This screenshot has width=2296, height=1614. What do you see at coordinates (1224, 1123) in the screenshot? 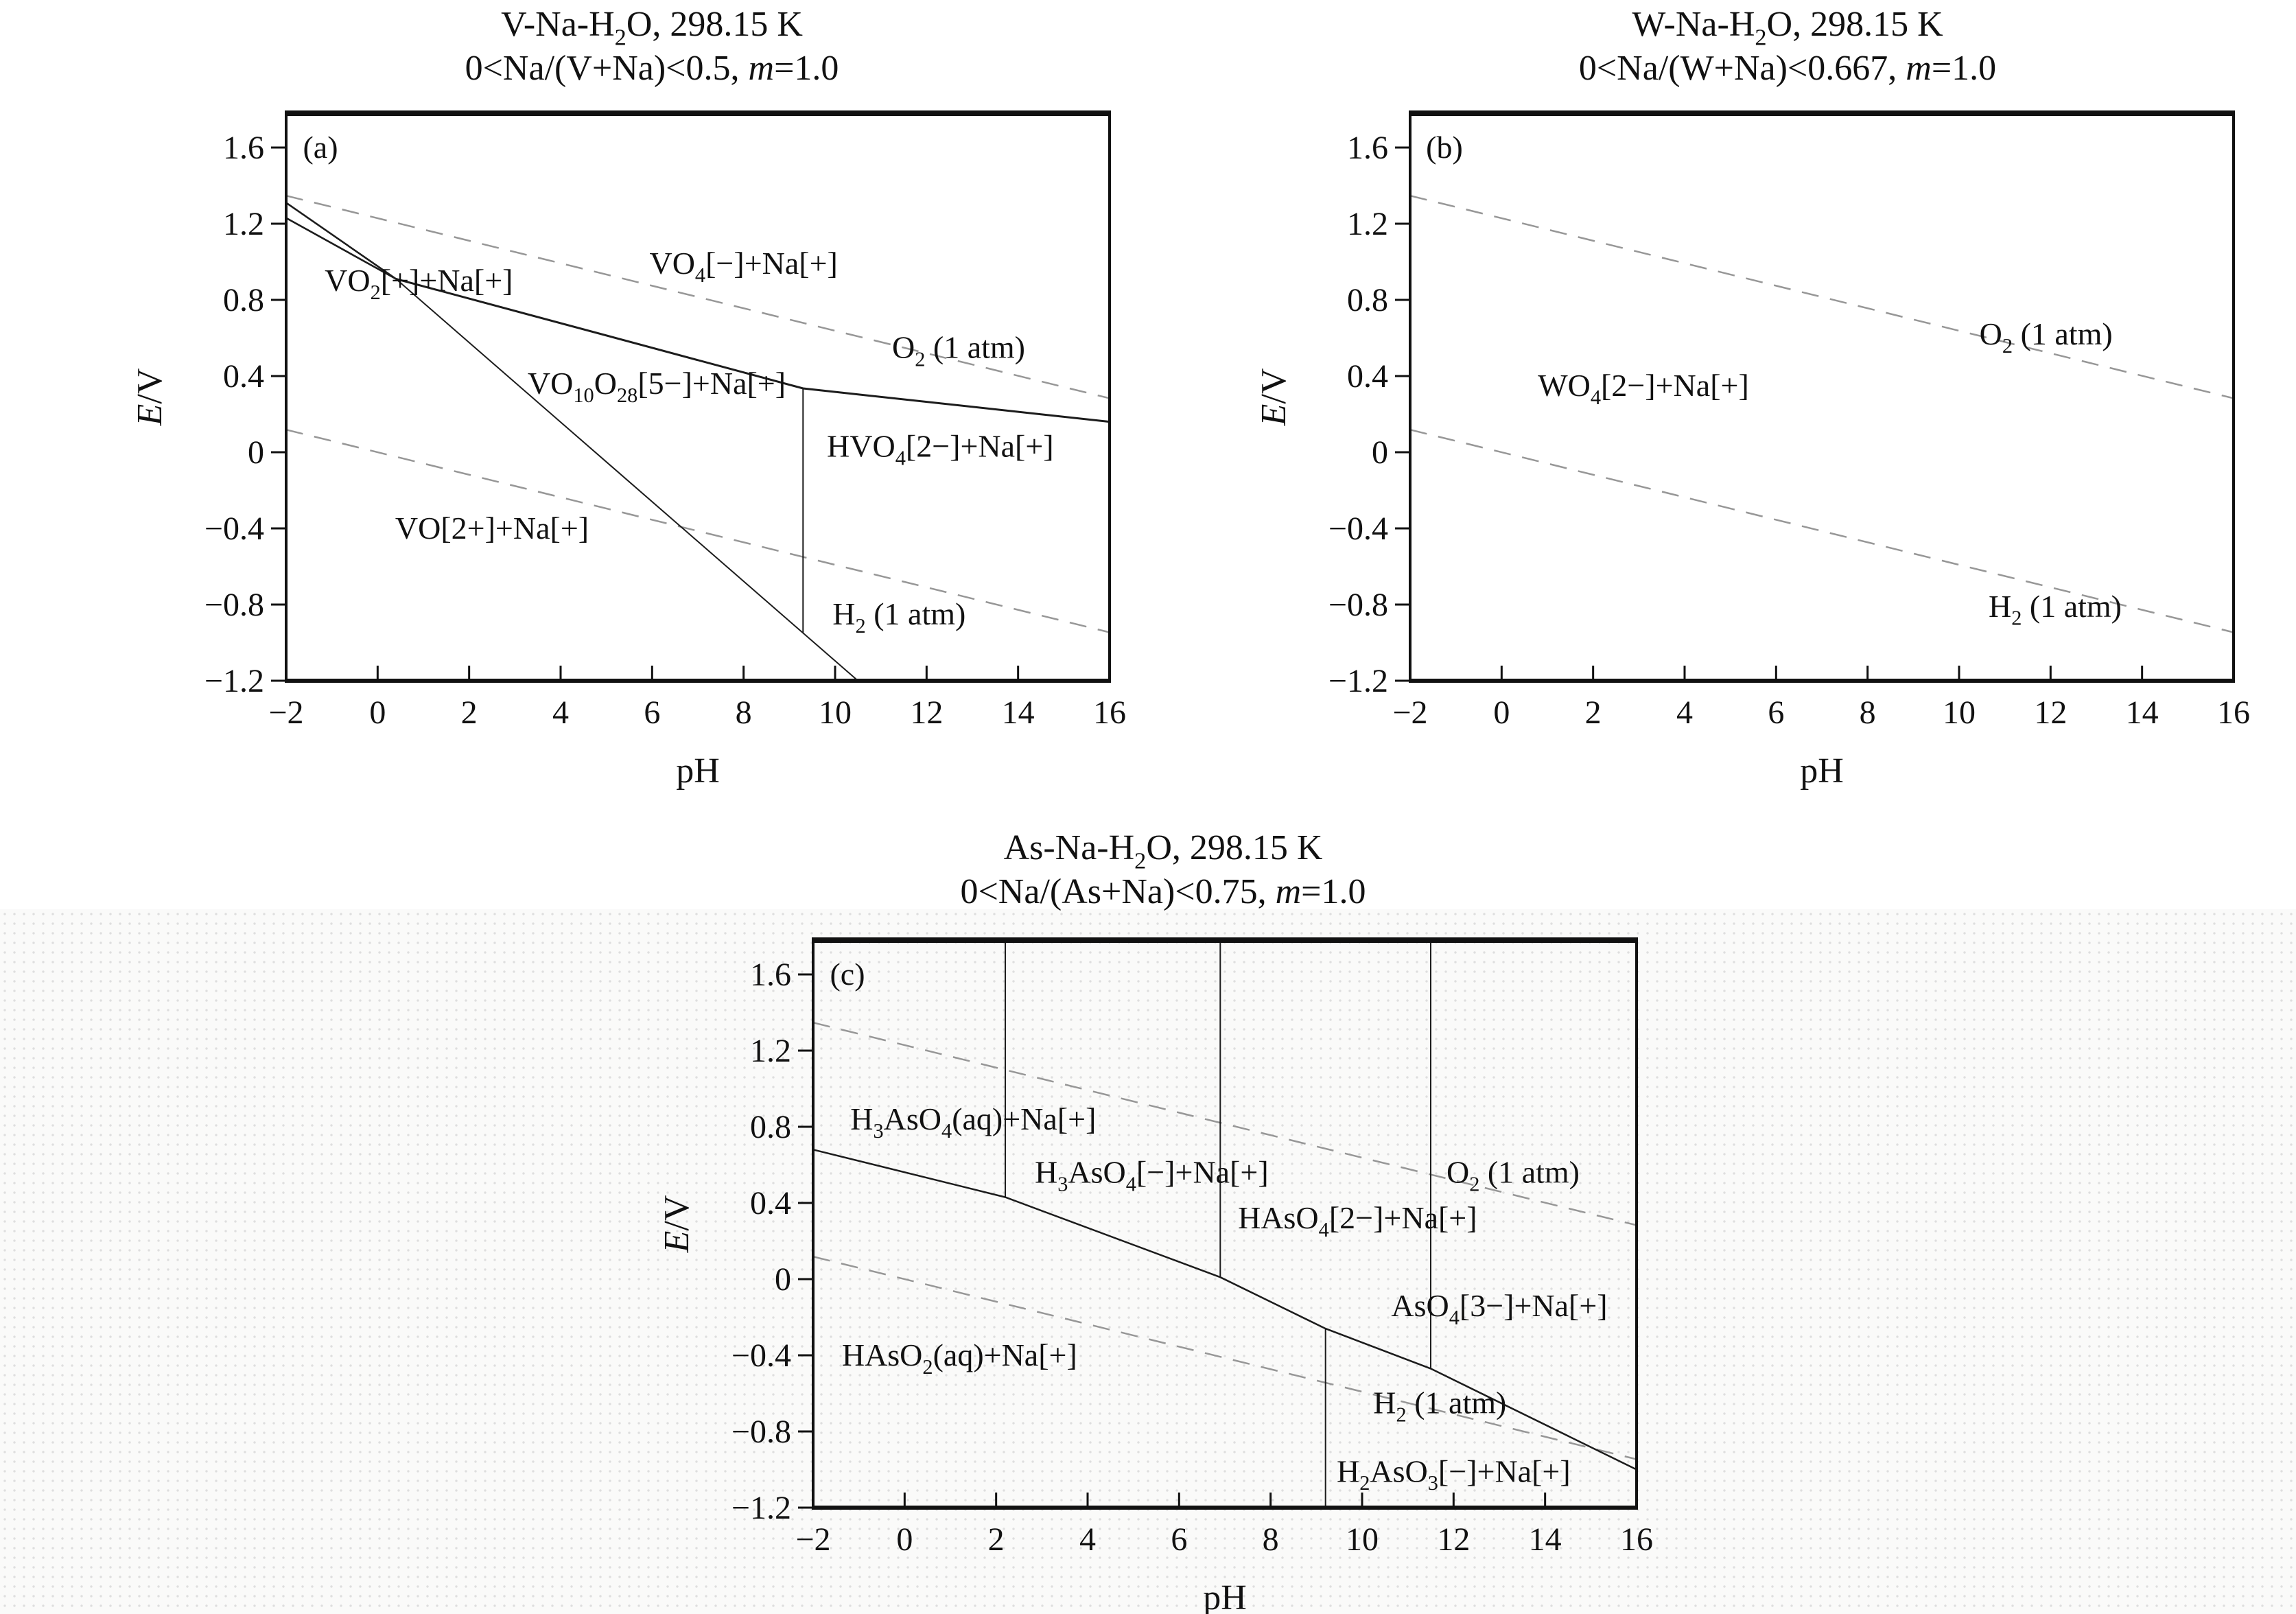
I see `panel-c-o2-equilibrium-line` at bounding box center [1224, 1123].